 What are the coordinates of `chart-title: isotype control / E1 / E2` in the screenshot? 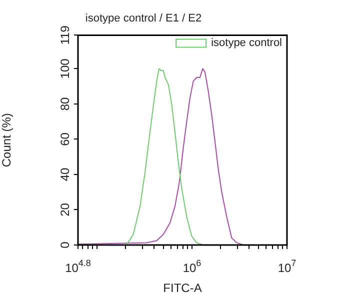 It's located at (143, 18).